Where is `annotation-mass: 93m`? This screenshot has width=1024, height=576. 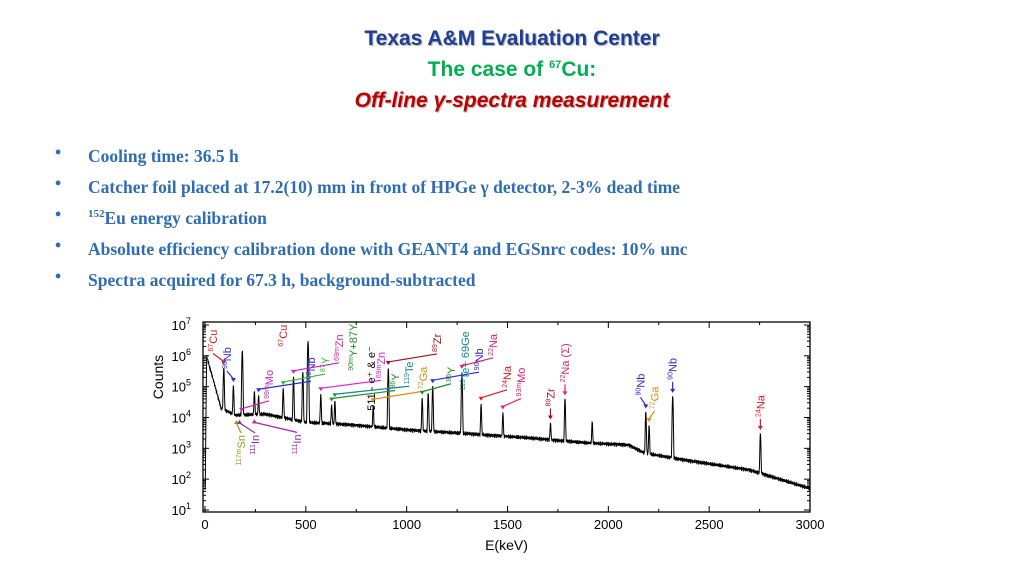 annotation-mass: 93m is located at coordinates (519, 390).